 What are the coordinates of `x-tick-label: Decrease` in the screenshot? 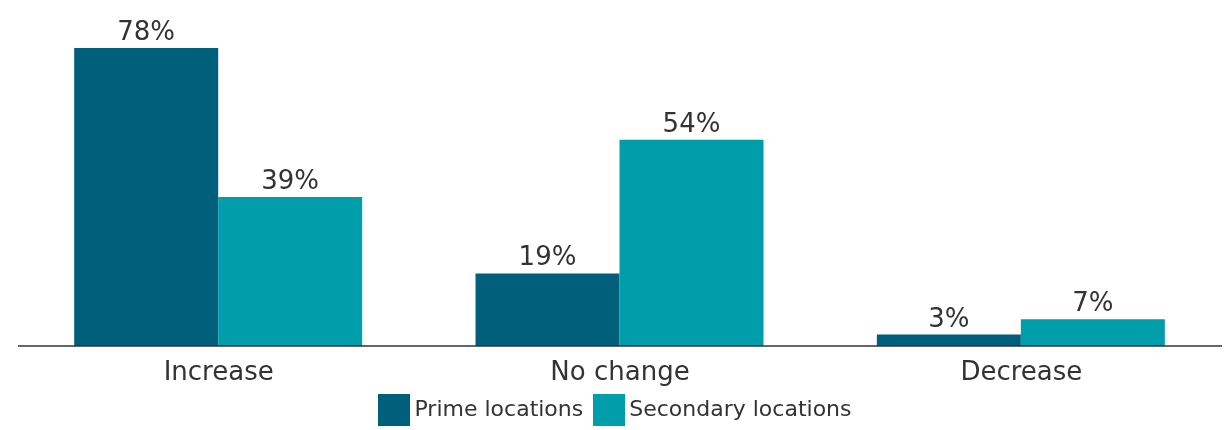 It's located at (1021, 371).